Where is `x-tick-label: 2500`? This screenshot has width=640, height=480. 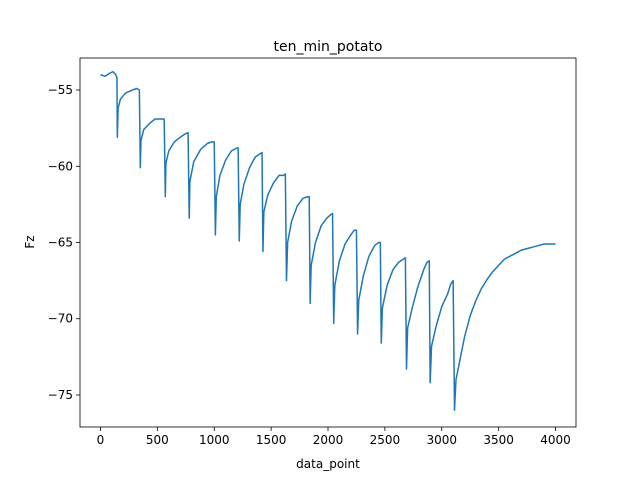
x-tick-label: 2500 is located at coordinates (385, 440).